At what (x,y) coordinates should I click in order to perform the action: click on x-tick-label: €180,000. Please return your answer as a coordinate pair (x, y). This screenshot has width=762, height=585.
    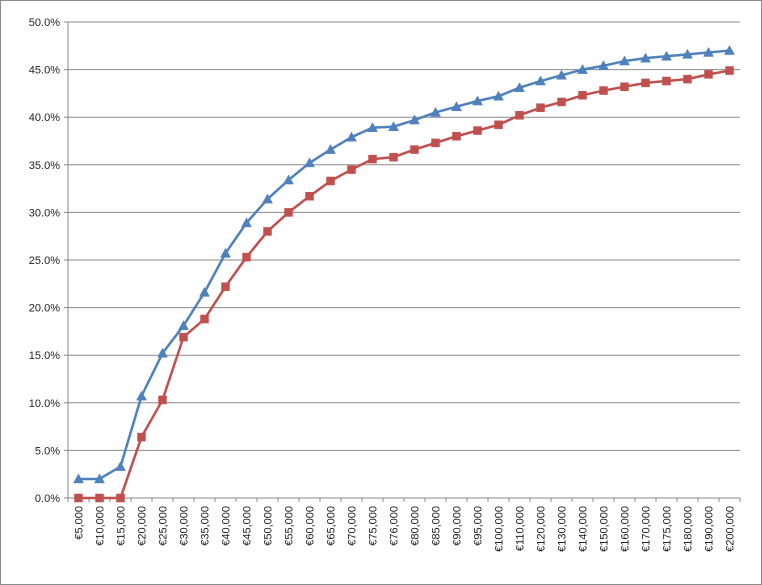
    Looking at the image, I should click on (689, 529).